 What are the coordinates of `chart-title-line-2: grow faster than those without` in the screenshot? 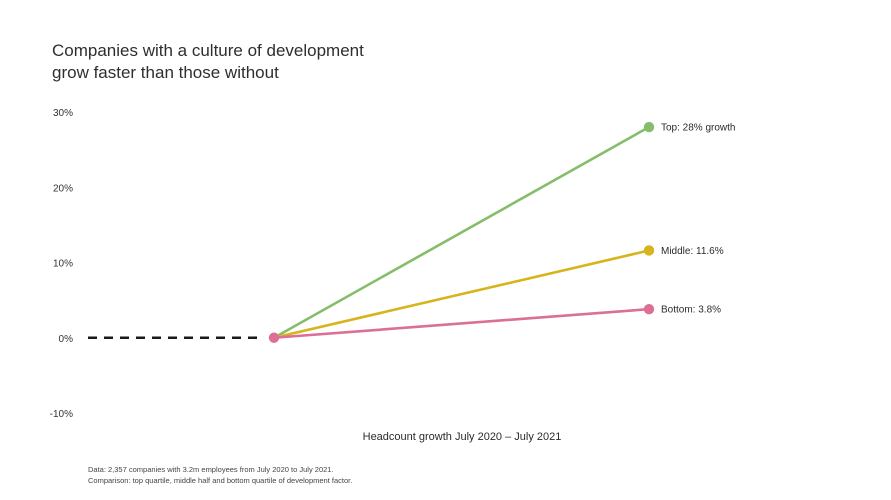 It's located at (165, 72).